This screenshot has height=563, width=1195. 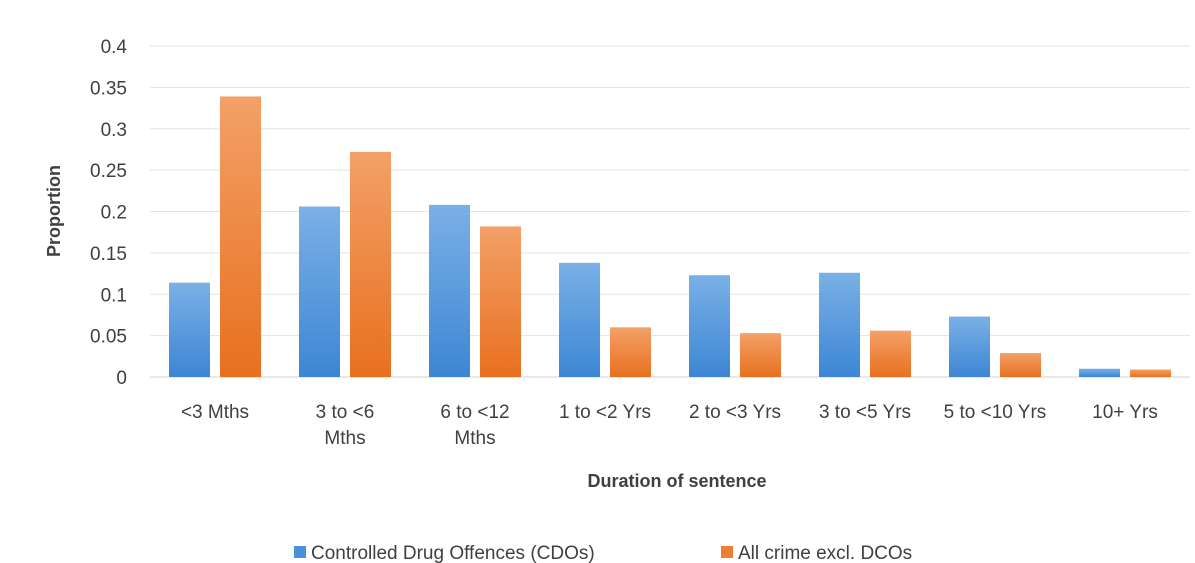 What do you see at coordinates (474, 425) in the screenshot?
I see `x-tick-label: 6 to <12 Mths` at bounding box center [474, 425].